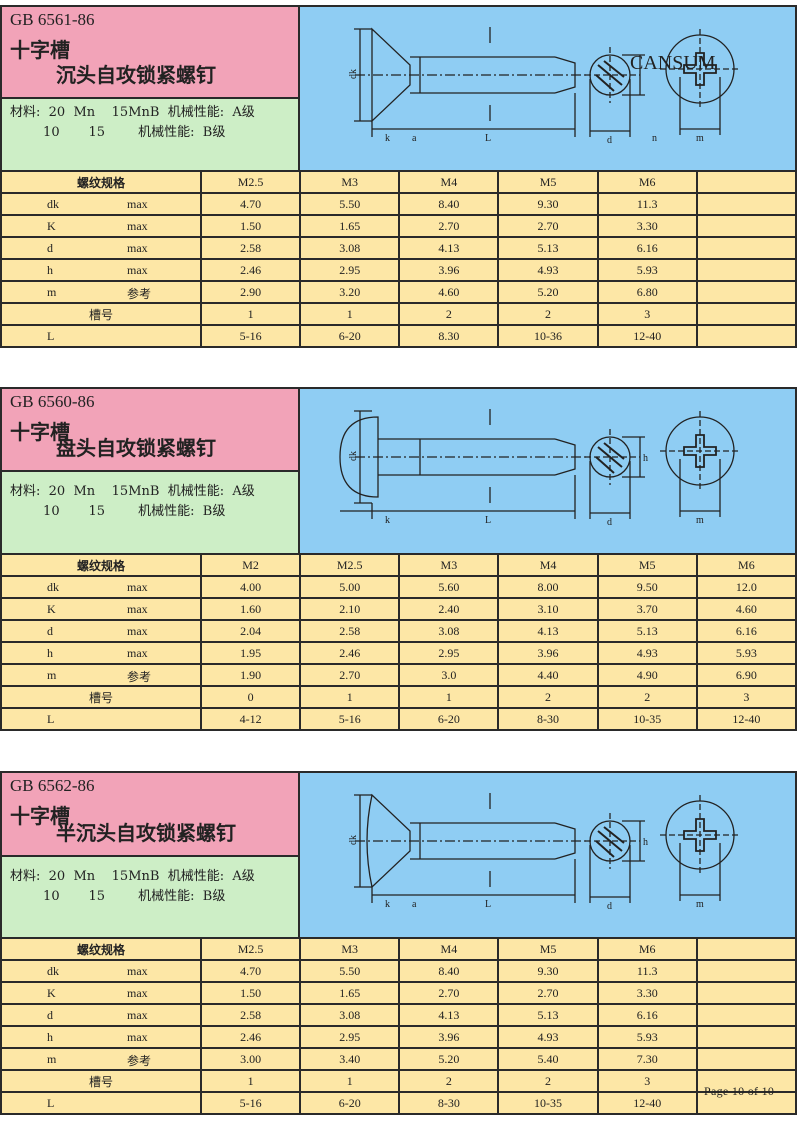 The image size is (800, 1132). Describe the element at coordinates (548, 248) in the screenshot. I see `table-cell: 5.13` at that location.